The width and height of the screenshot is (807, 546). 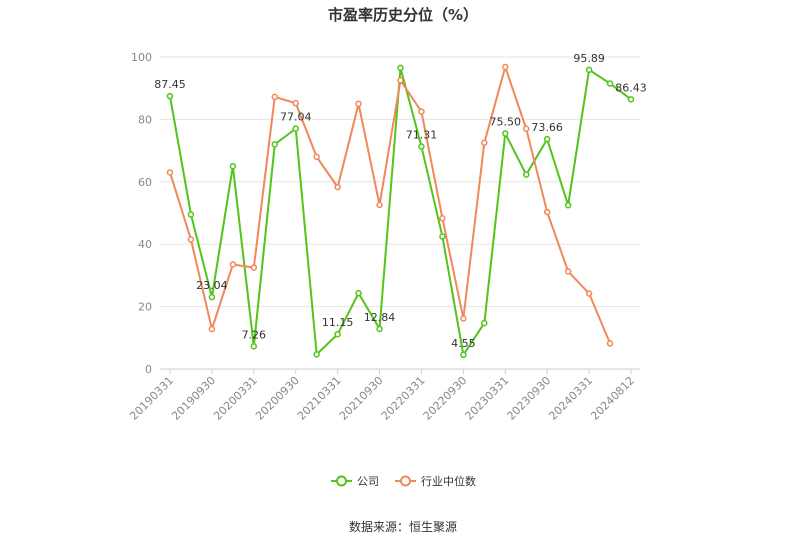 I want to click on y-tick-label: 60, so click(x=145, y=182).